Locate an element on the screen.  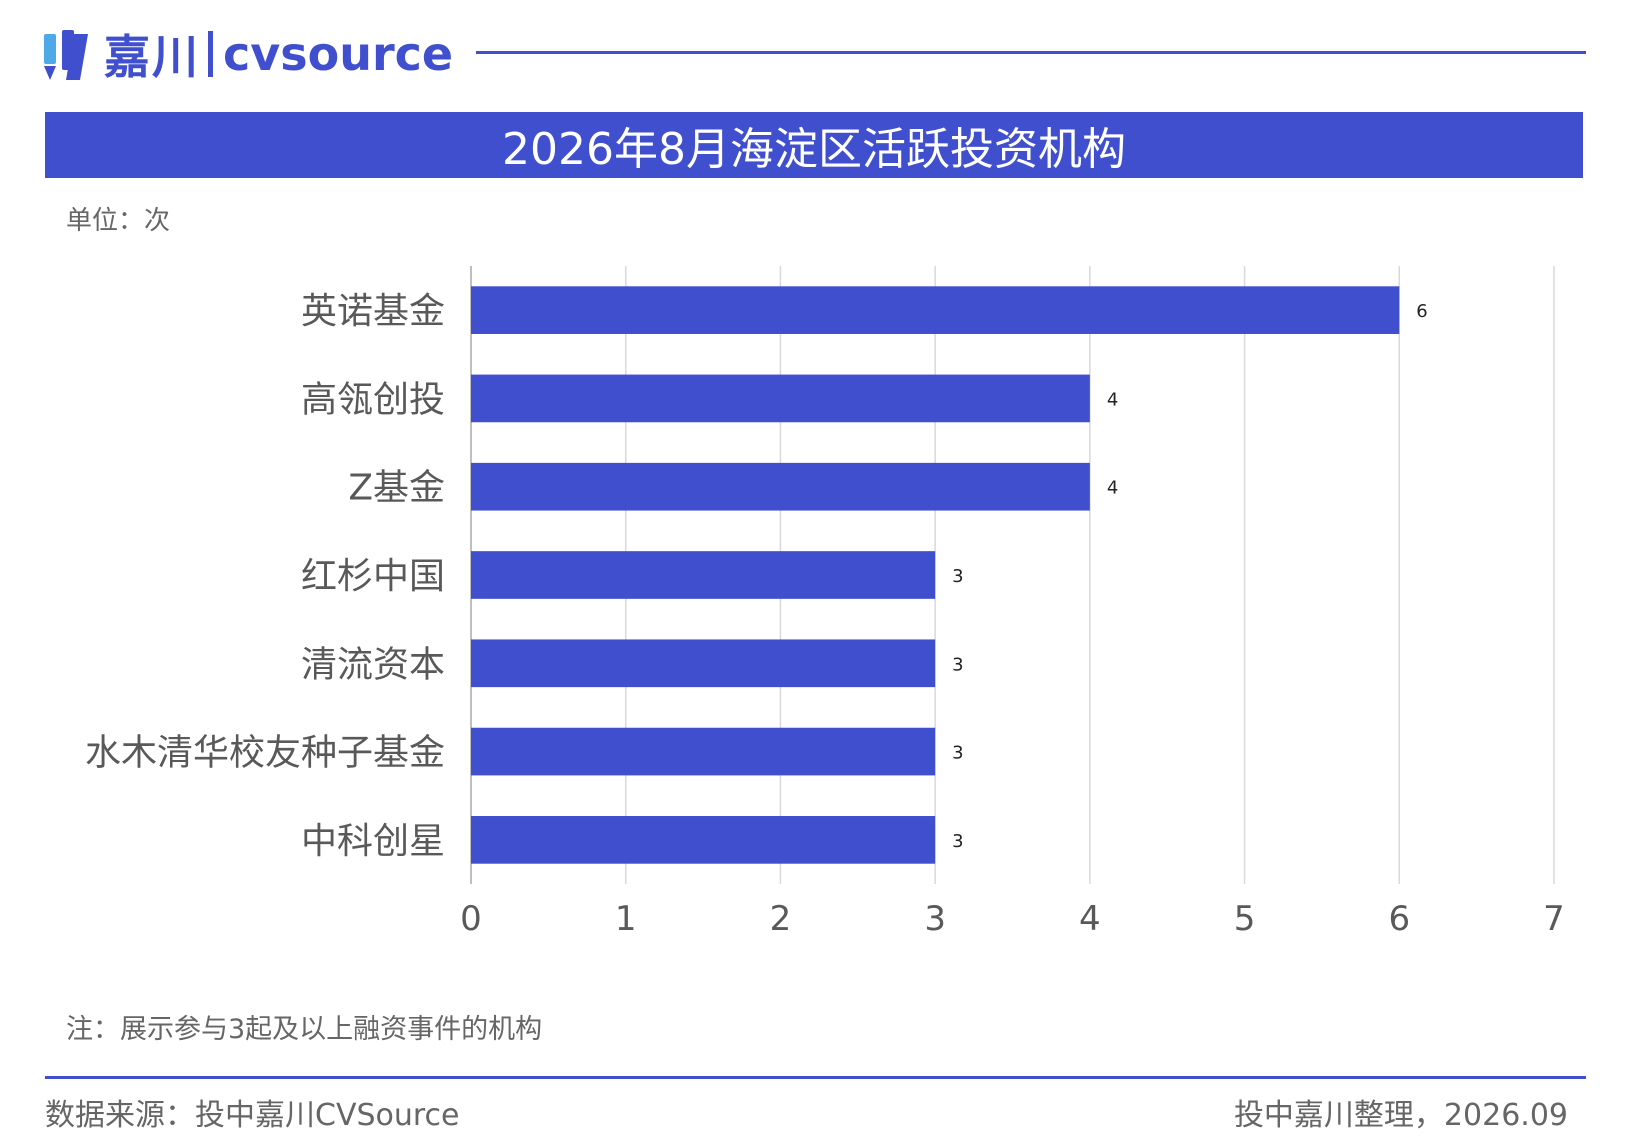
x-tick-label: 0 is located at coordinates (471, 919).